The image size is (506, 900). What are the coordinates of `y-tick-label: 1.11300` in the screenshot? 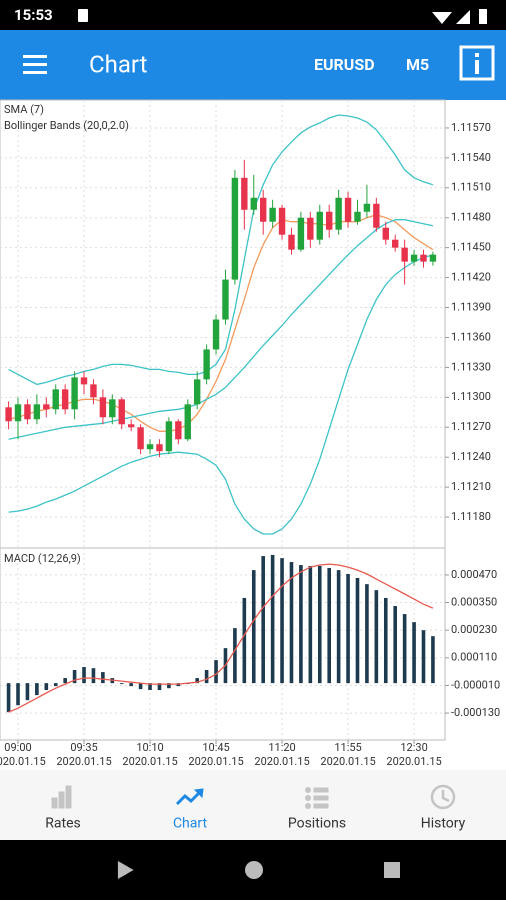 It's located at (471, 396).